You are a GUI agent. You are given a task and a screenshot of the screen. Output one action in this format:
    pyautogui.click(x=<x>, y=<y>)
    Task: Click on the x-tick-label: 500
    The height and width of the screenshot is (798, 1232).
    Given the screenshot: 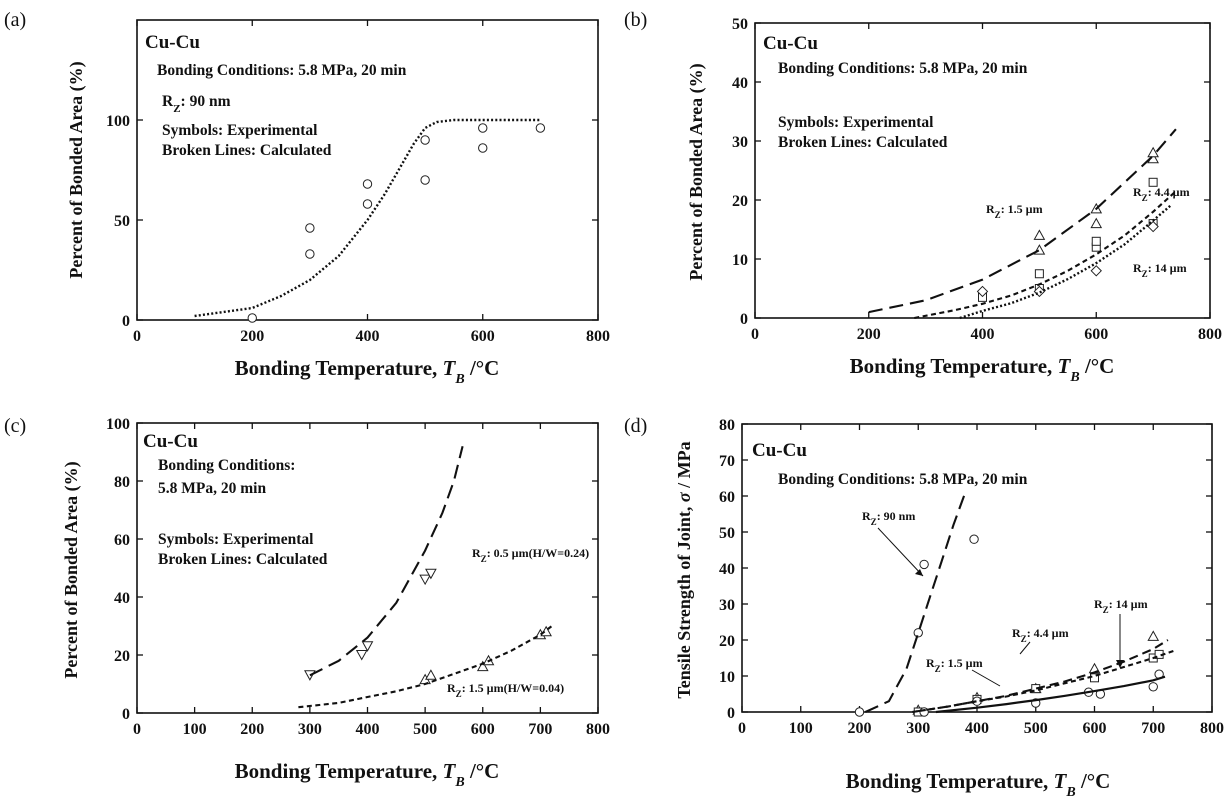 What is the action you would take?
    pyautogui.click(x=425, y=729)
    